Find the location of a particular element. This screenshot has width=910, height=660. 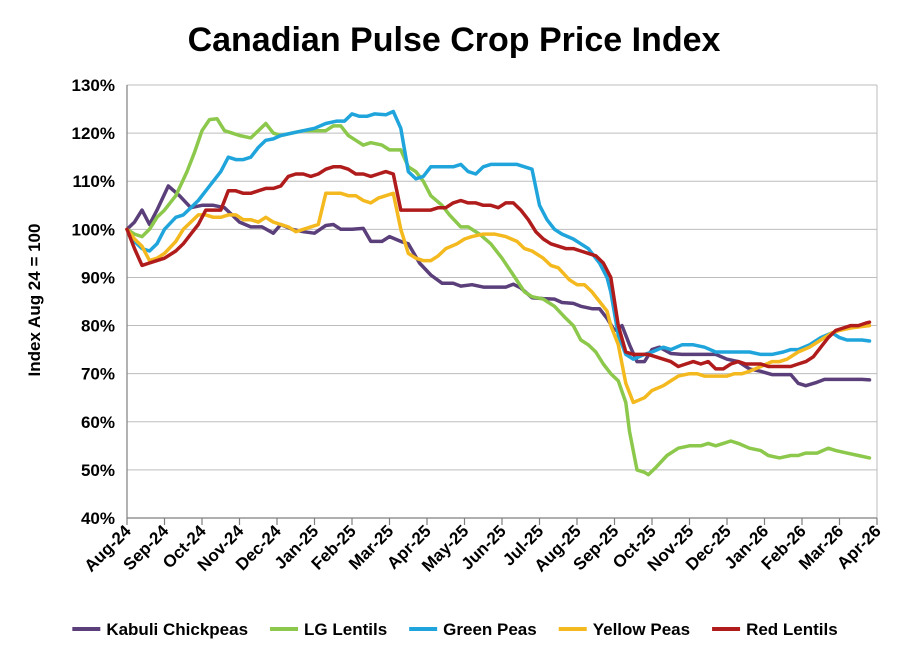

legend-label: Green Peas is located at coordinates (490, 629).